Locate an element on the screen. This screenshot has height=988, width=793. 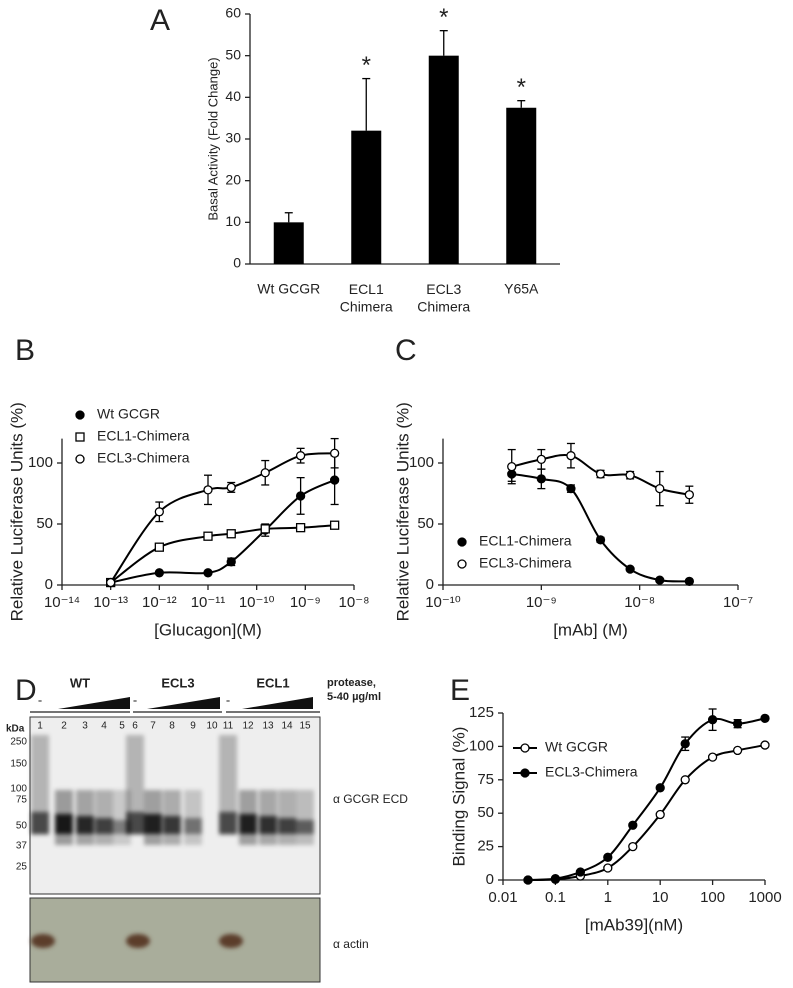
lane-number: 4 is located at coordinates (104, 726).